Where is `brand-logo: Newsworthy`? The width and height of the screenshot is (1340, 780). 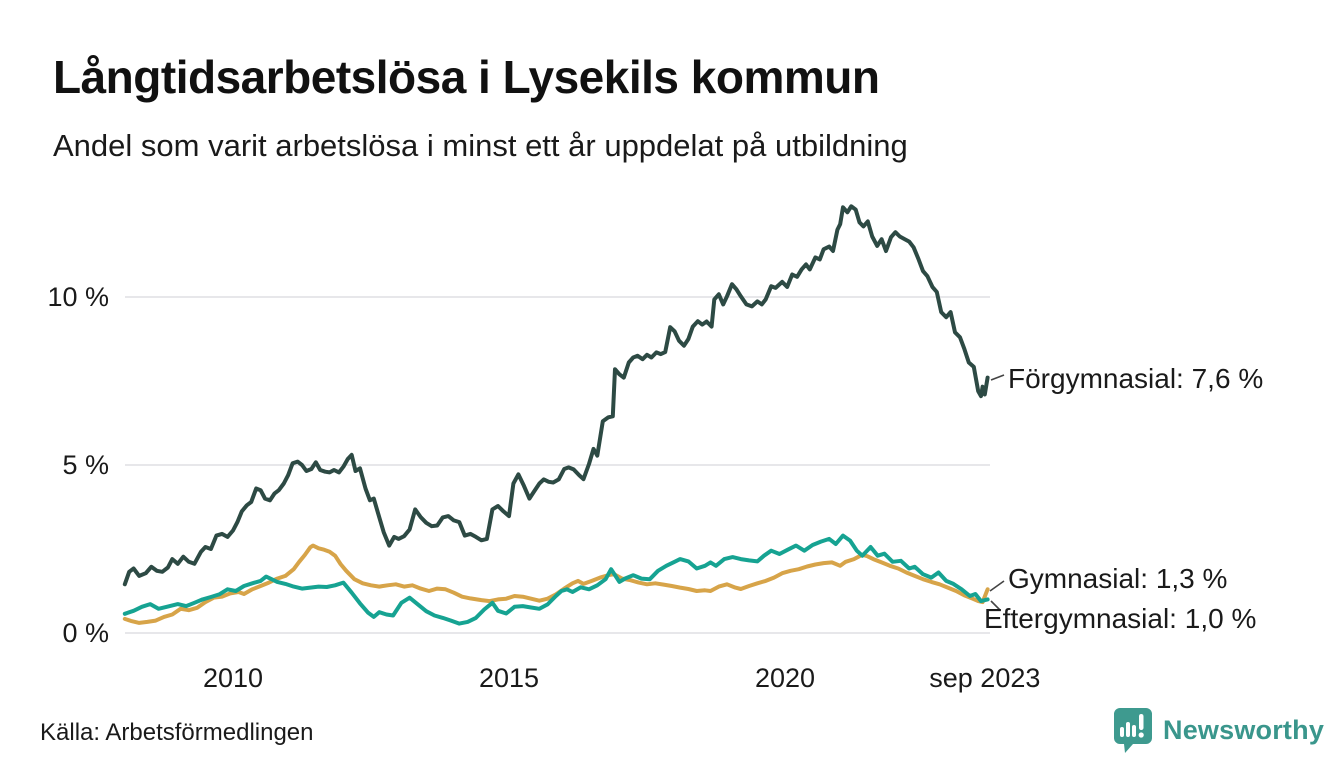 brand-logo: Newsworthy is located at coordinates (1218, 730).